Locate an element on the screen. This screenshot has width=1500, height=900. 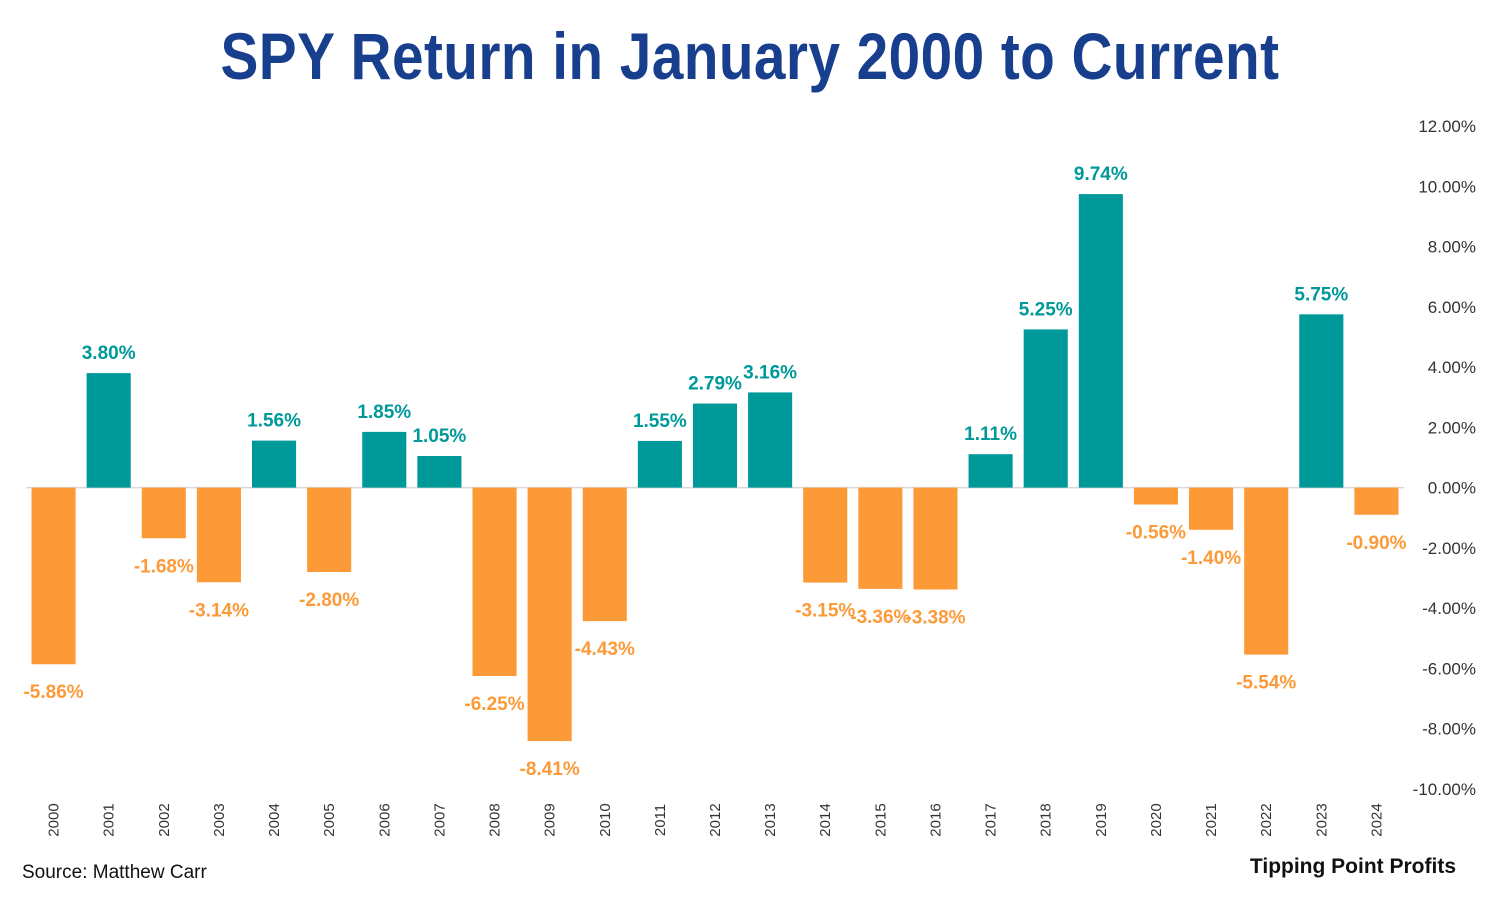
bar-2014 is located at coordinates (825, 535).